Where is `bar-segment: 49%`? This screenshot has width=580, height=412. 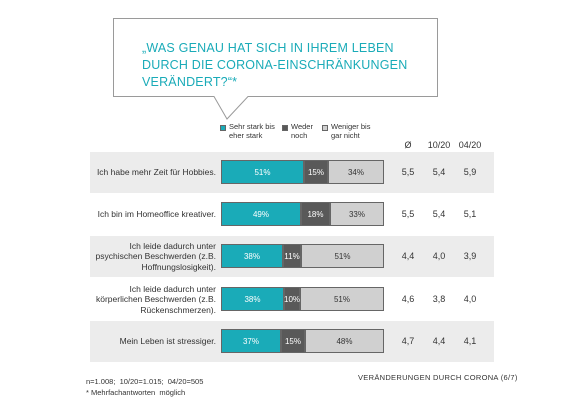 bar-segment: 49% is located at coordinates (261, 214).